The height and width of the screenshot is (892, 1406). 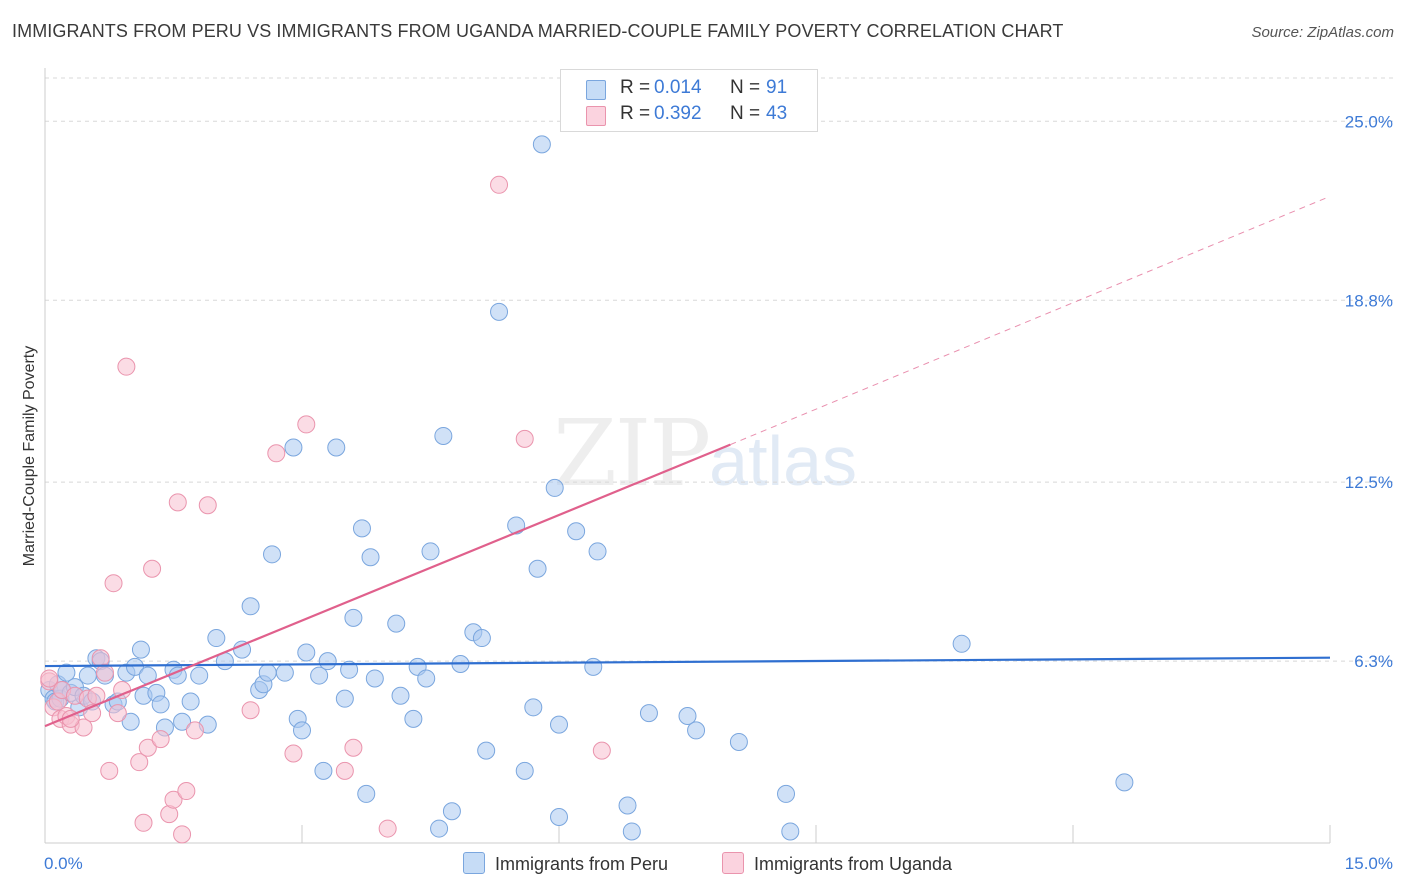 I want to click on trend-line-extension-uganda, so click(x=1030, y=320).